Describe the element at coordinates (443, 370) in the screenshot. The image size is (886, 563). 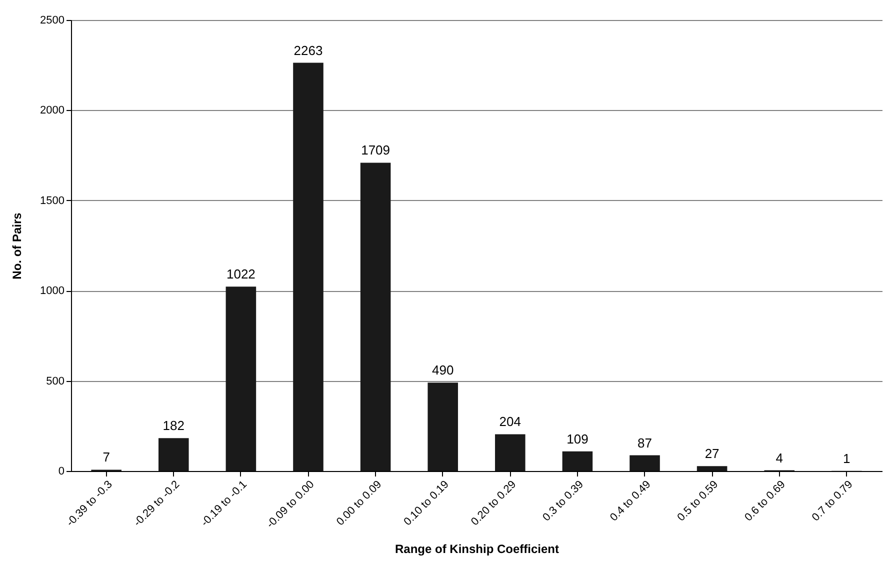
I see `data-label: 490` at that location.